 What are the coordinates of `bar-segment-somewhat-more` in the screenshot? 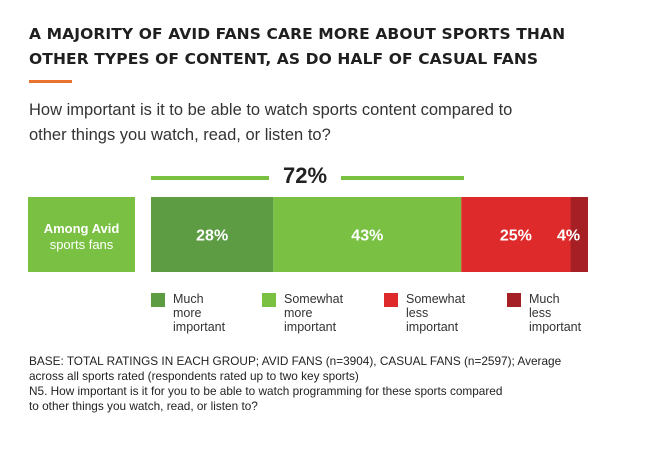 It's located at (367, 234).